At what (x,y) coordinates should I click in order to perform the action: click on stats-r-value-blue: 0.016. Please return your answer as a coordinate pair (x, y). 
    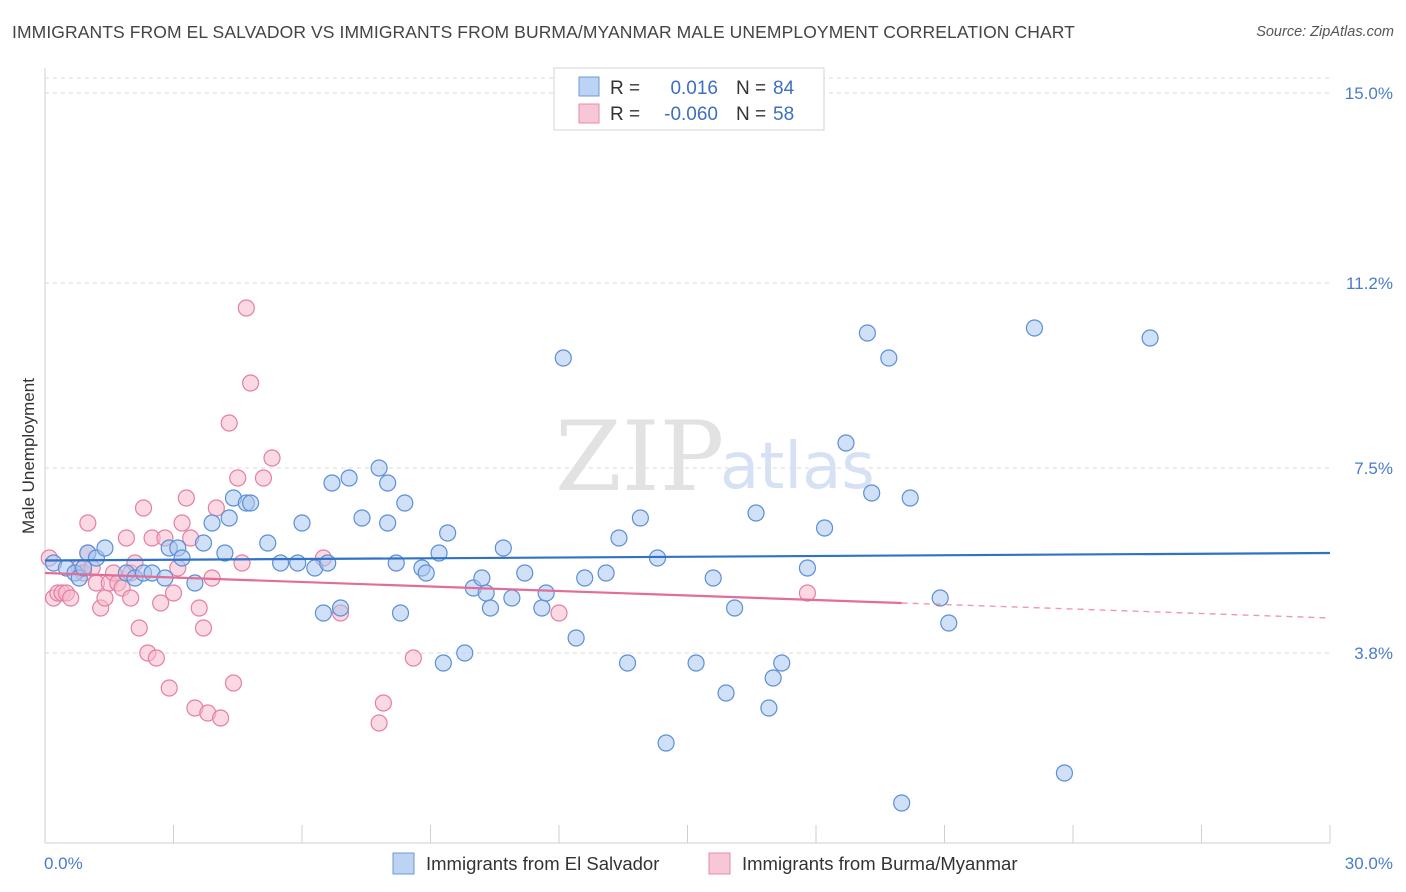
    Looking at the image, I should click on (694, 88).